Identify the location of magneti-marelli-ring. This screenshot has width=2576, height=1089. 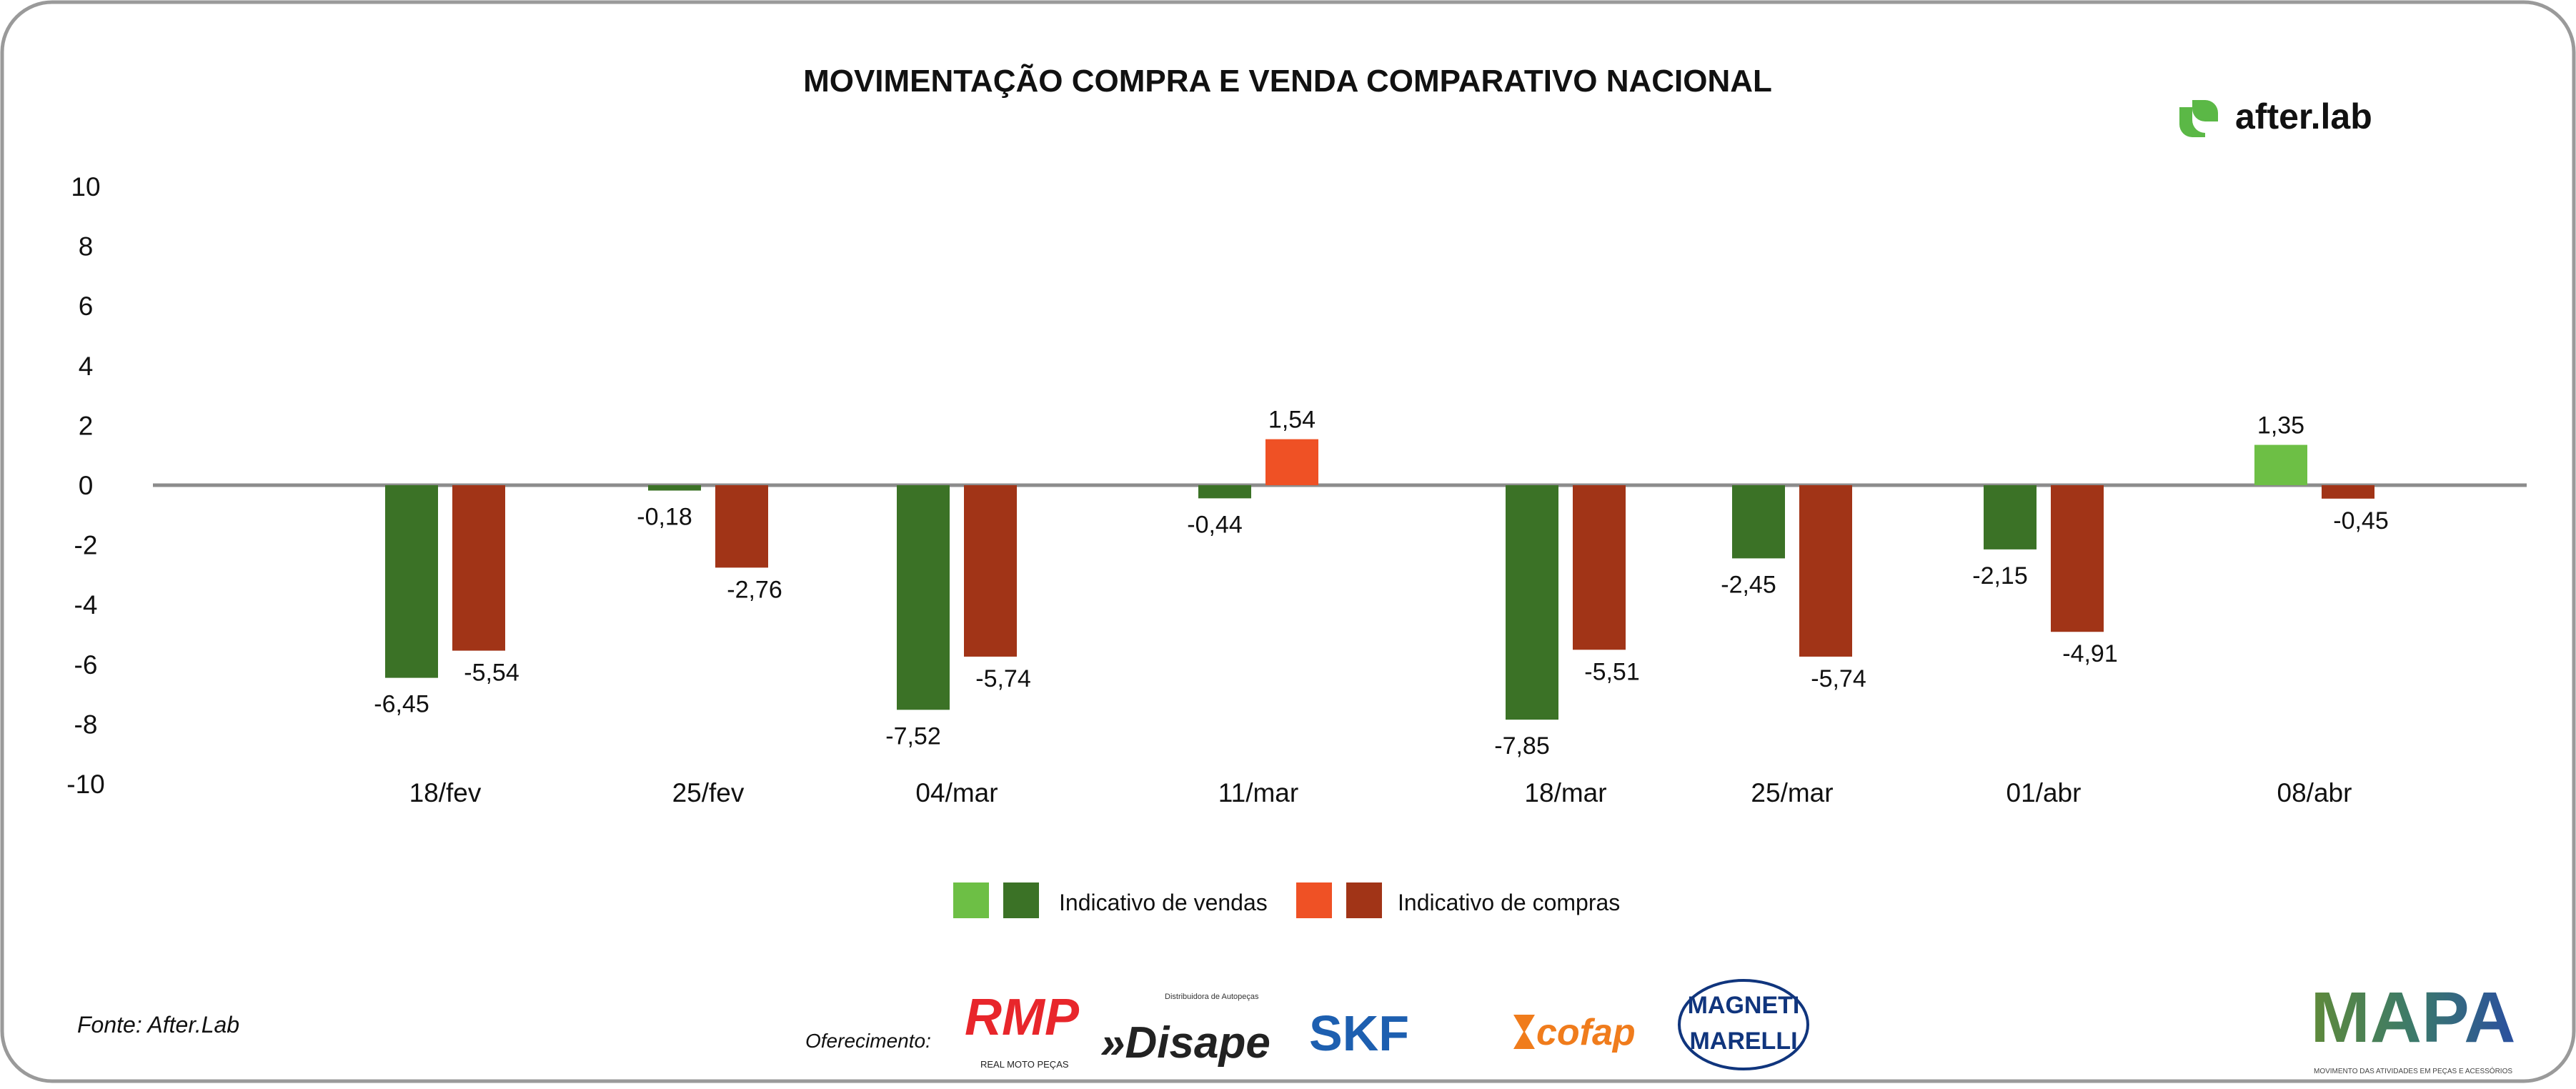
(1743, 1024).